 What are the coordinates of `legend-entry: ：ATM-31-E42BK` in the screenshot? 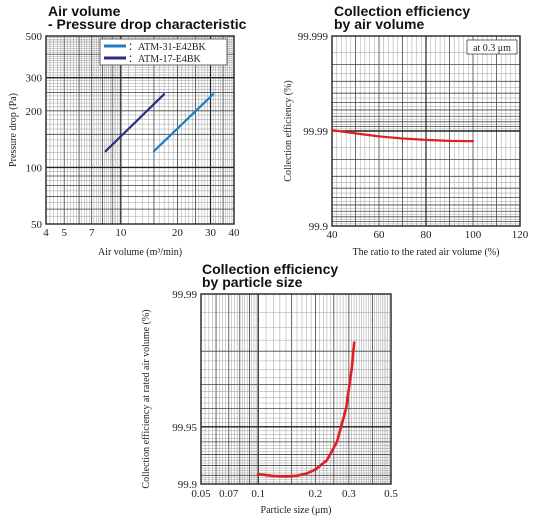 It's located at (167, 47).